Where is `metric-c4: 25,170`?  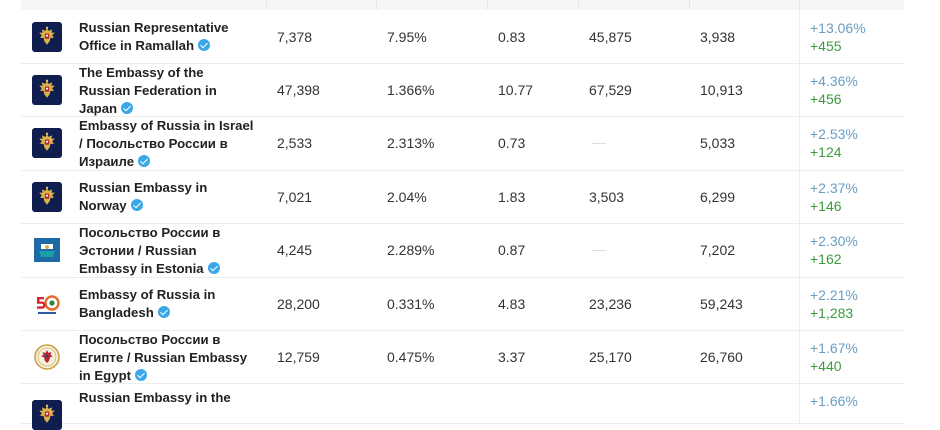
metric-c4: 25,170 is located at coordinates (610, 356).